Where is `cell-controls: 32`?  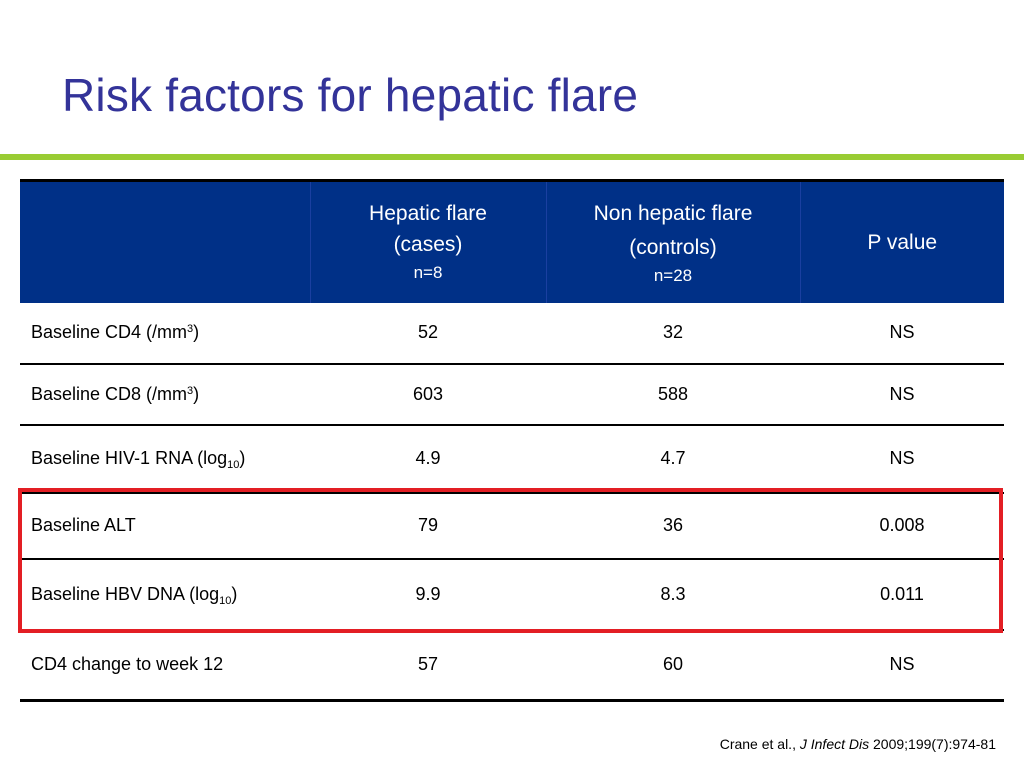 cell-controls: 32 is located at coordinates (673, 333).